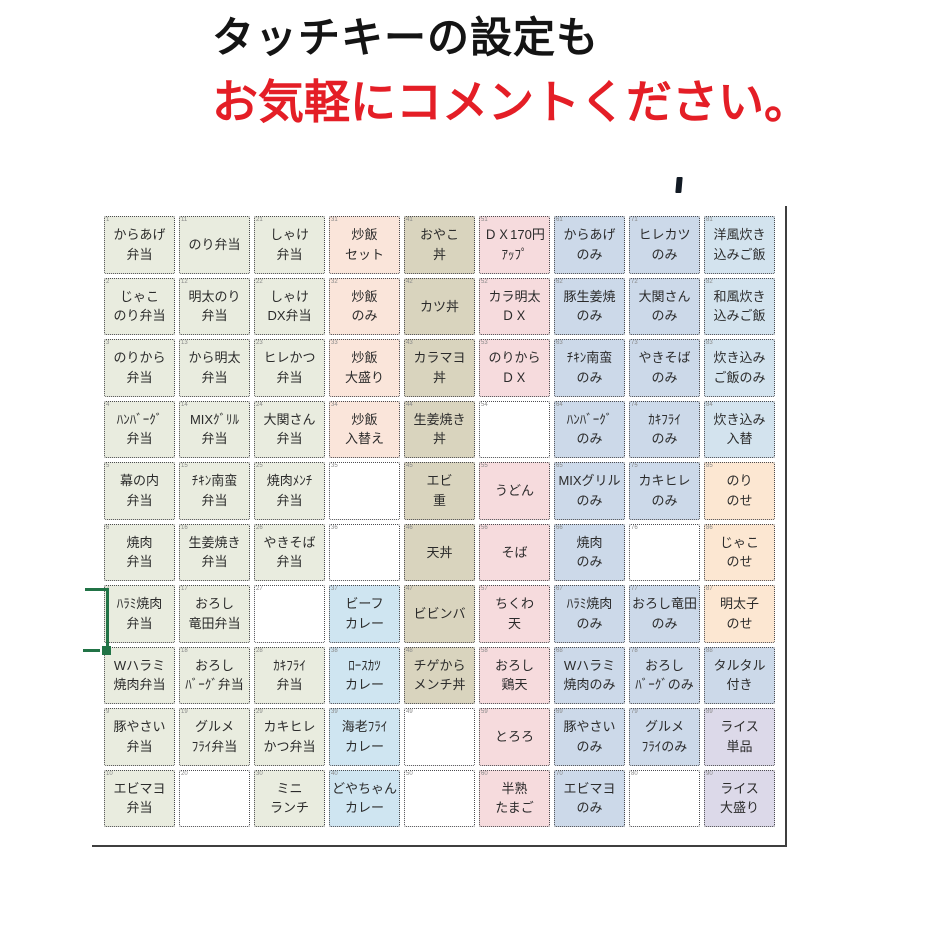  I want to click on touch-key: 70 エビマヨ のみ, so click(589, 798).